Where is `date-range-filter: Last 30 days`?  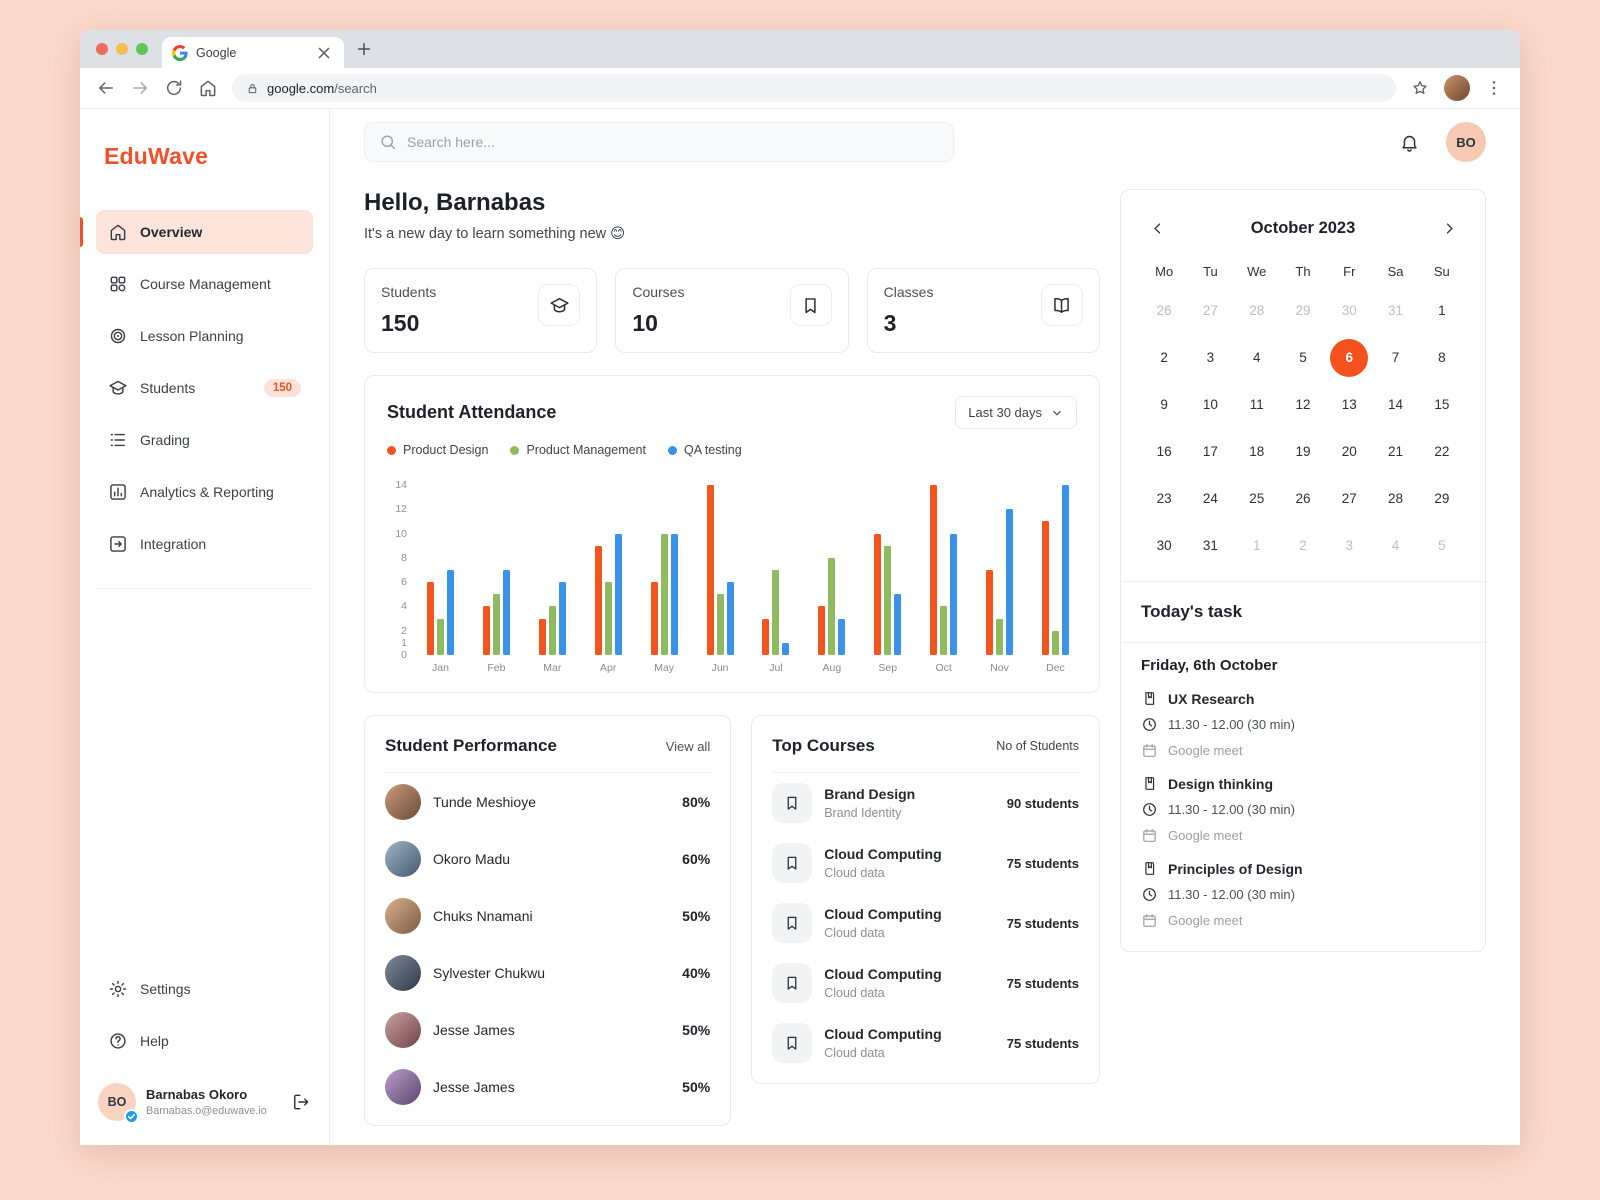
date-range-filter: Last 30 days is located at coordinates (1016, 412).